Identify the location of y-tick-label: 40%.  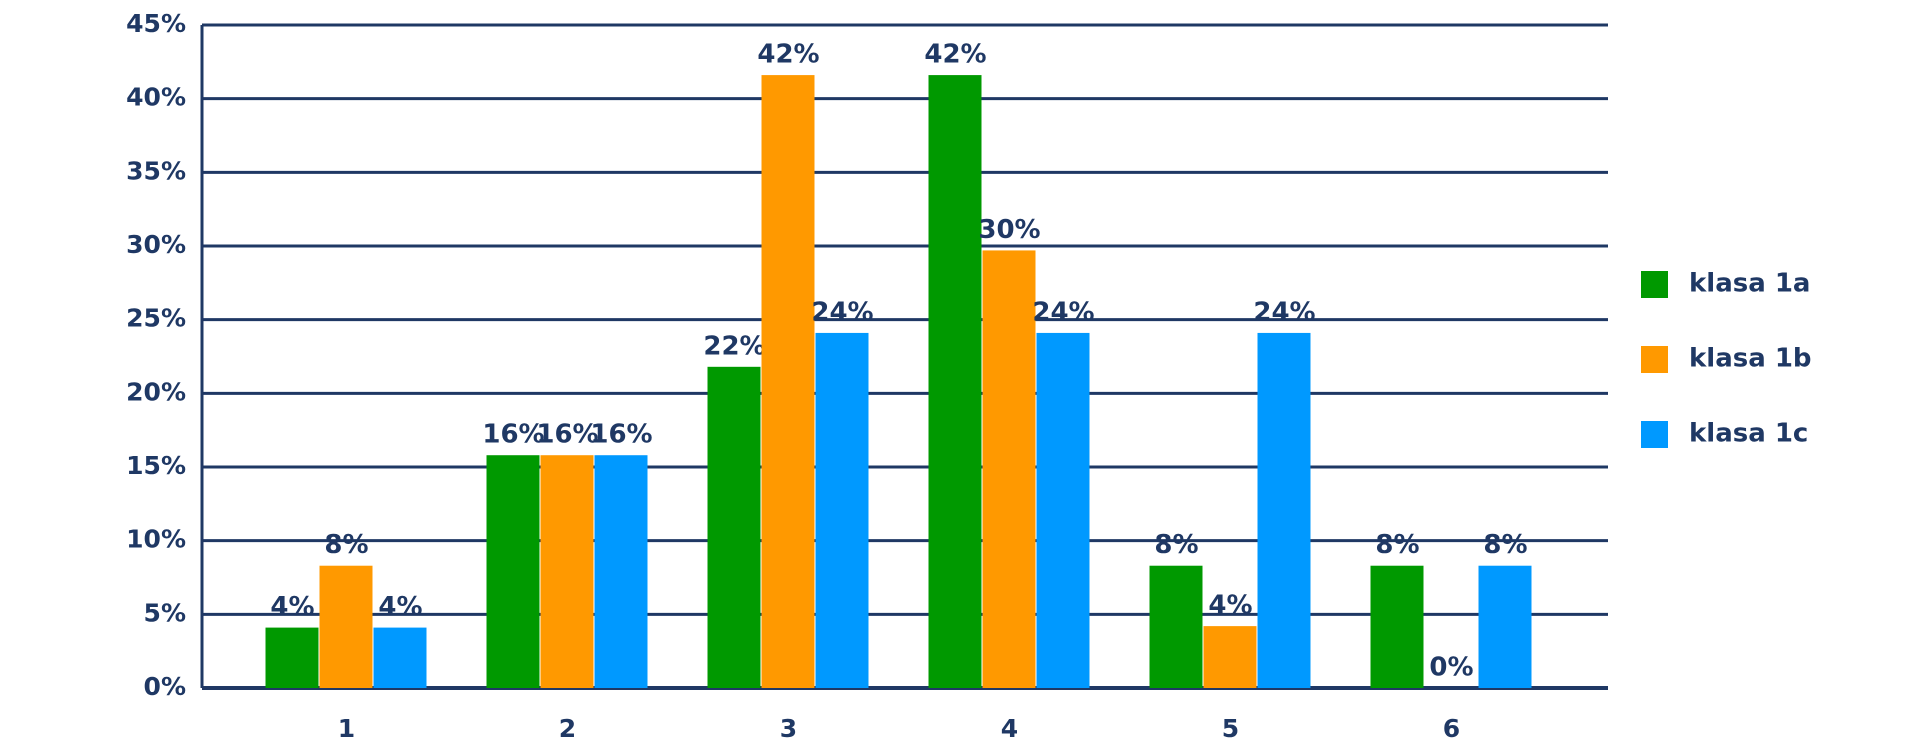
(156, 97).